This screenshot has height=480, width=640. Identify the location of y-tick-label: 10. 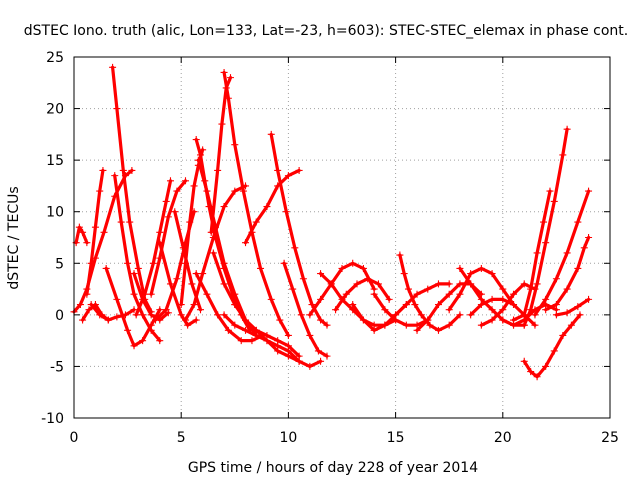
(55, 213).